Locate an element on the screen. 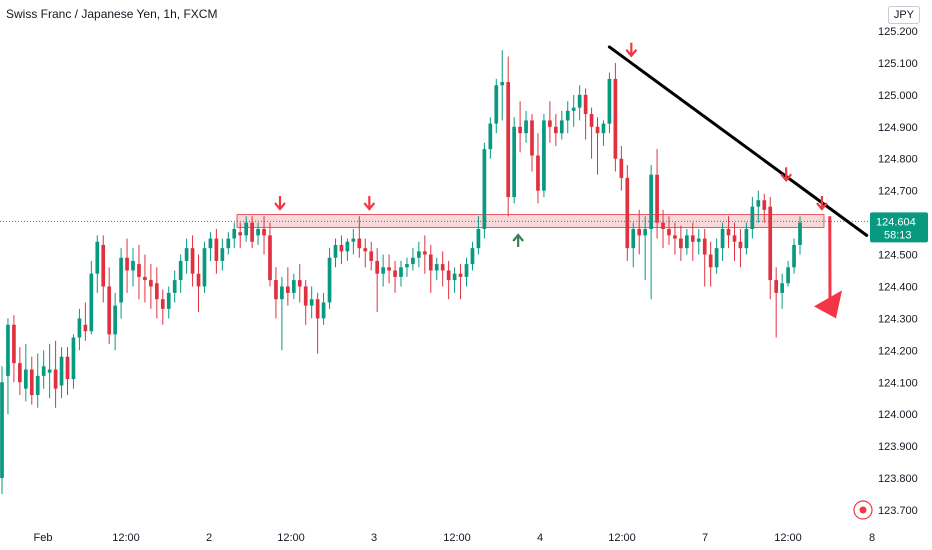 This screenshot has height=550, width=932. y-tick-label: 124.800 is located at coordinates (898, 160).